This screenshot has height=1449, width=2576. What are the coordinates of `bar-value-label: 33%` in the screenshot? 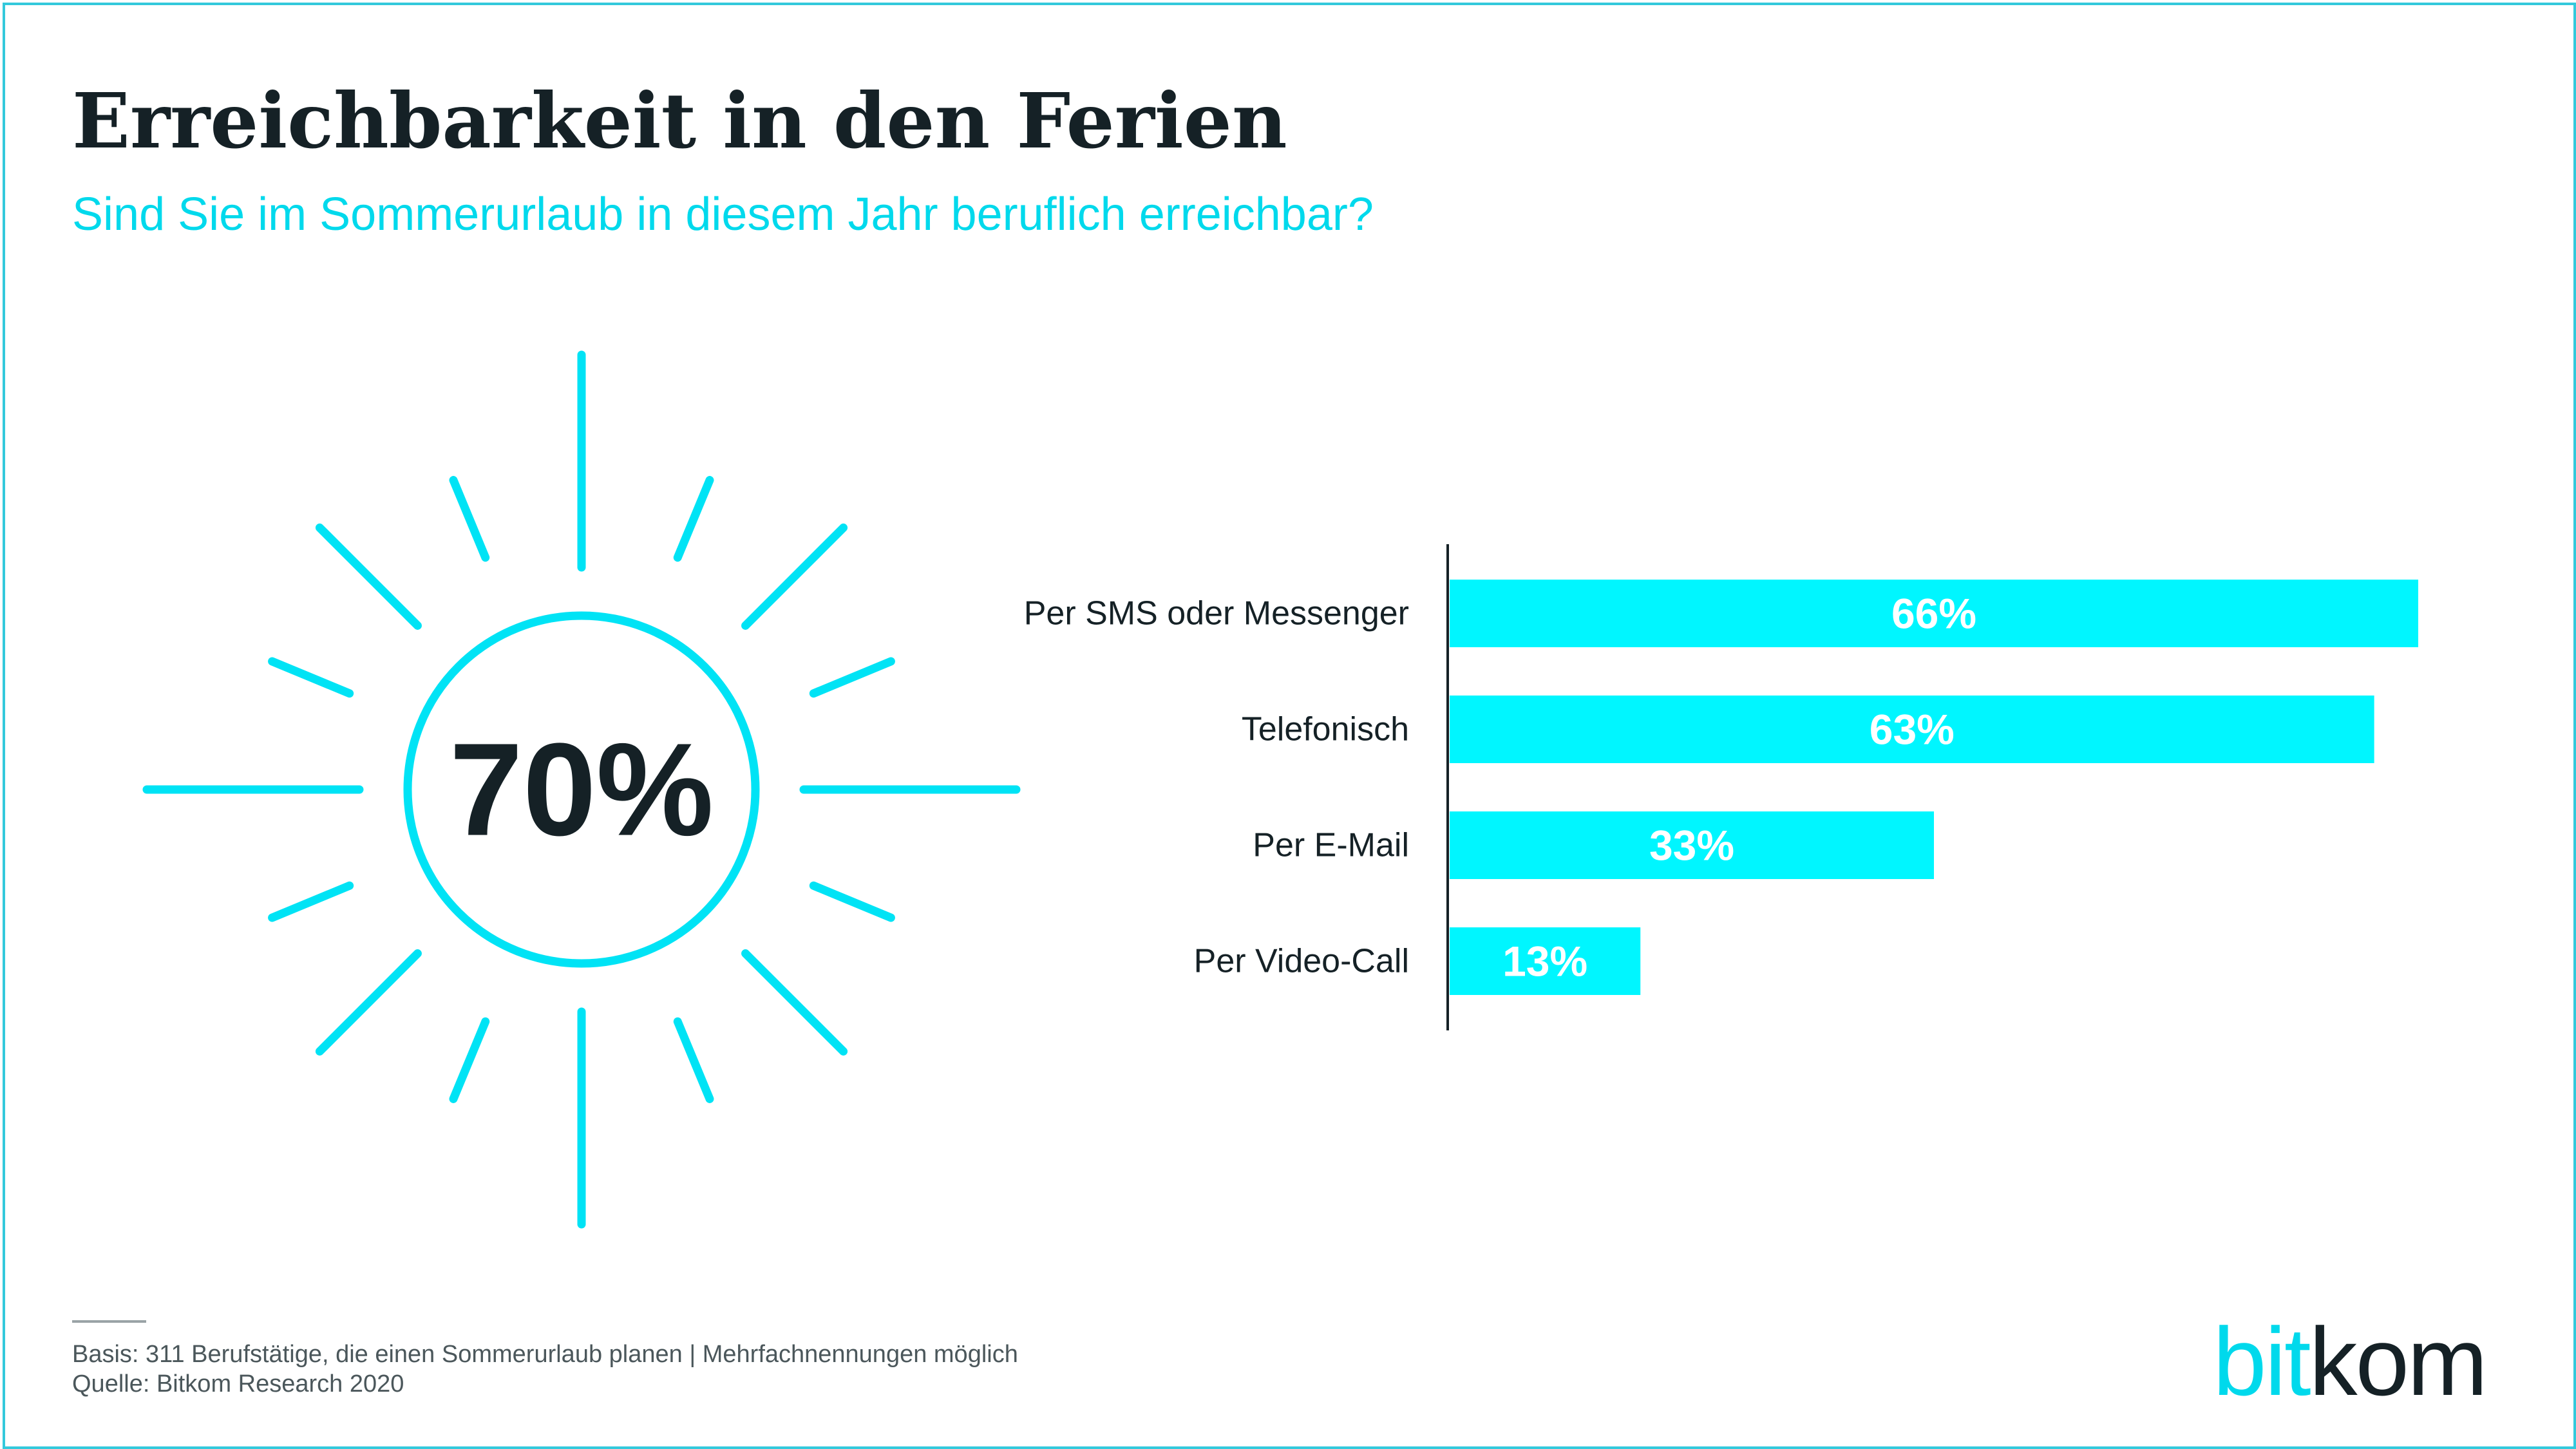 It's located at (1692, 846).